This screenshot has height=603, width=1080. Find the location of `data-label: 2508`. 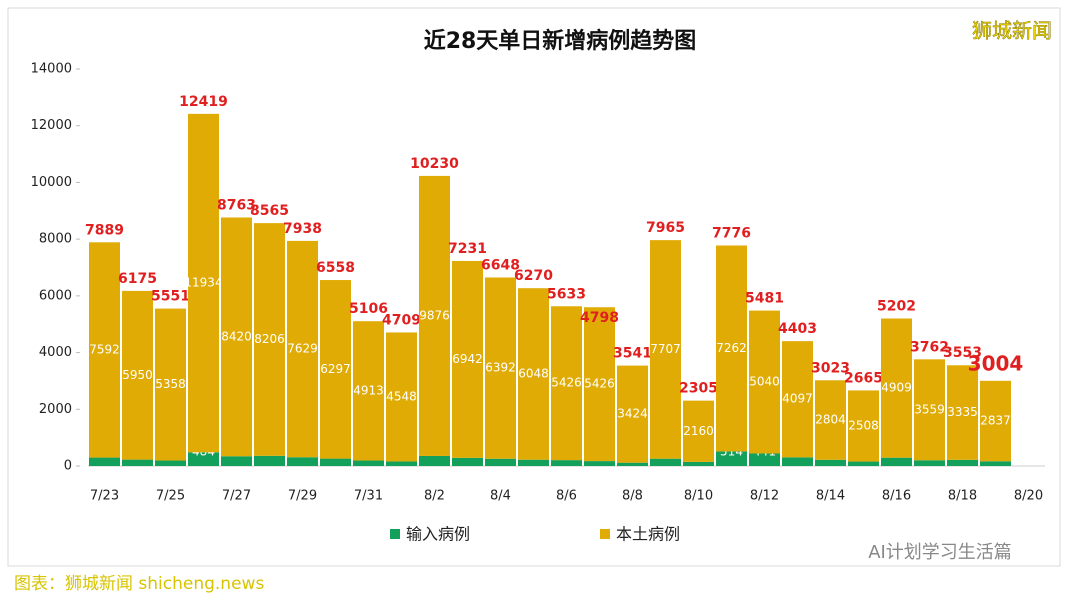

data-label: 2508 is located at coordinates (863, 425).